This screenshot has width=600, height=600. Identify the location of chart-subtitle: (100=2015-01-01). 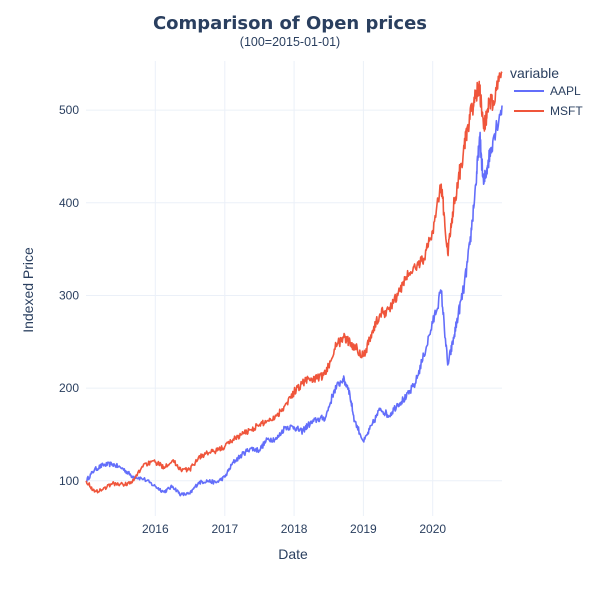
(290, 42).